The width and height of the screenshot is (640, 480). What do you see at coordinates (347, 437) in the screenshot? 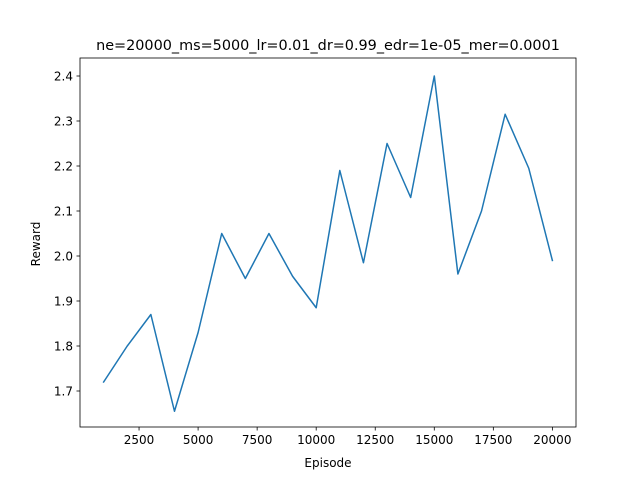
I see `x-axis: 2500 5000 7500 10000 12500 15000 17500 20000` at bounding box center [347, 437].